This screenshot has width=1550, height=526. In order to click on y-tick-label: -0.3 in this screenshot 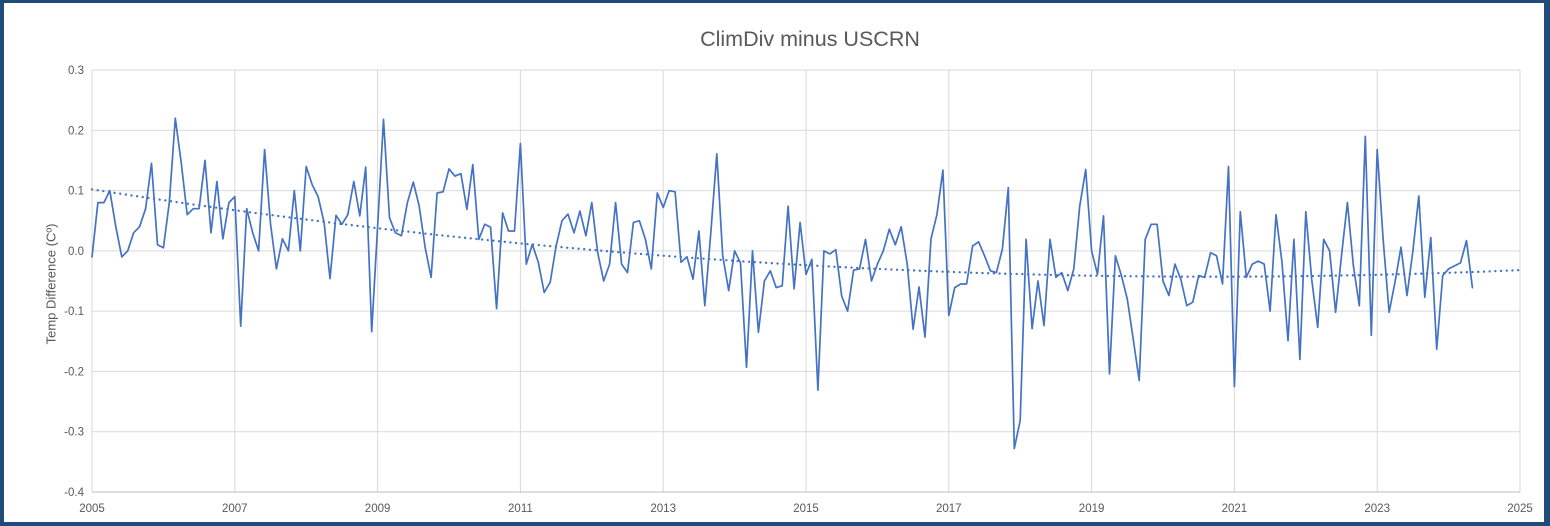, I will do `click(74, 433)`.